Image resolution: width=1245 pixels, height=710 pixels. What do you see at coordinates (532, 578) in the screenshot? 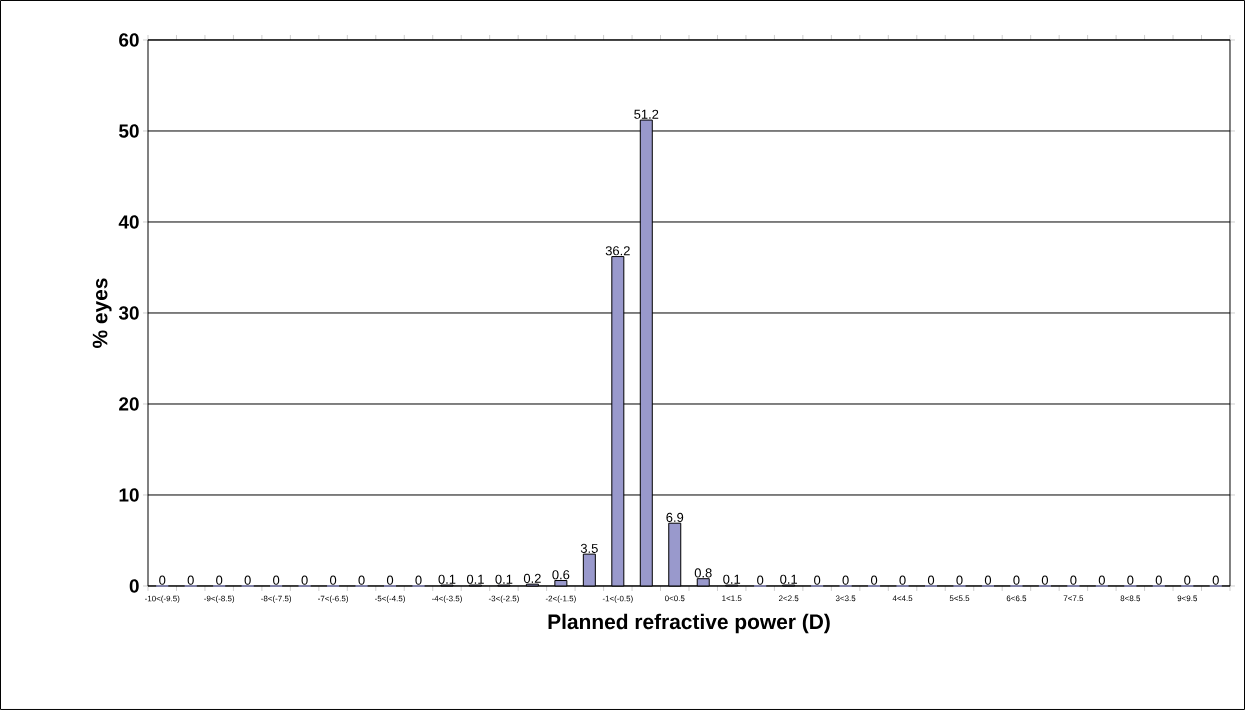
I see `data-label: 0.2` at bounding box center [532, 578].